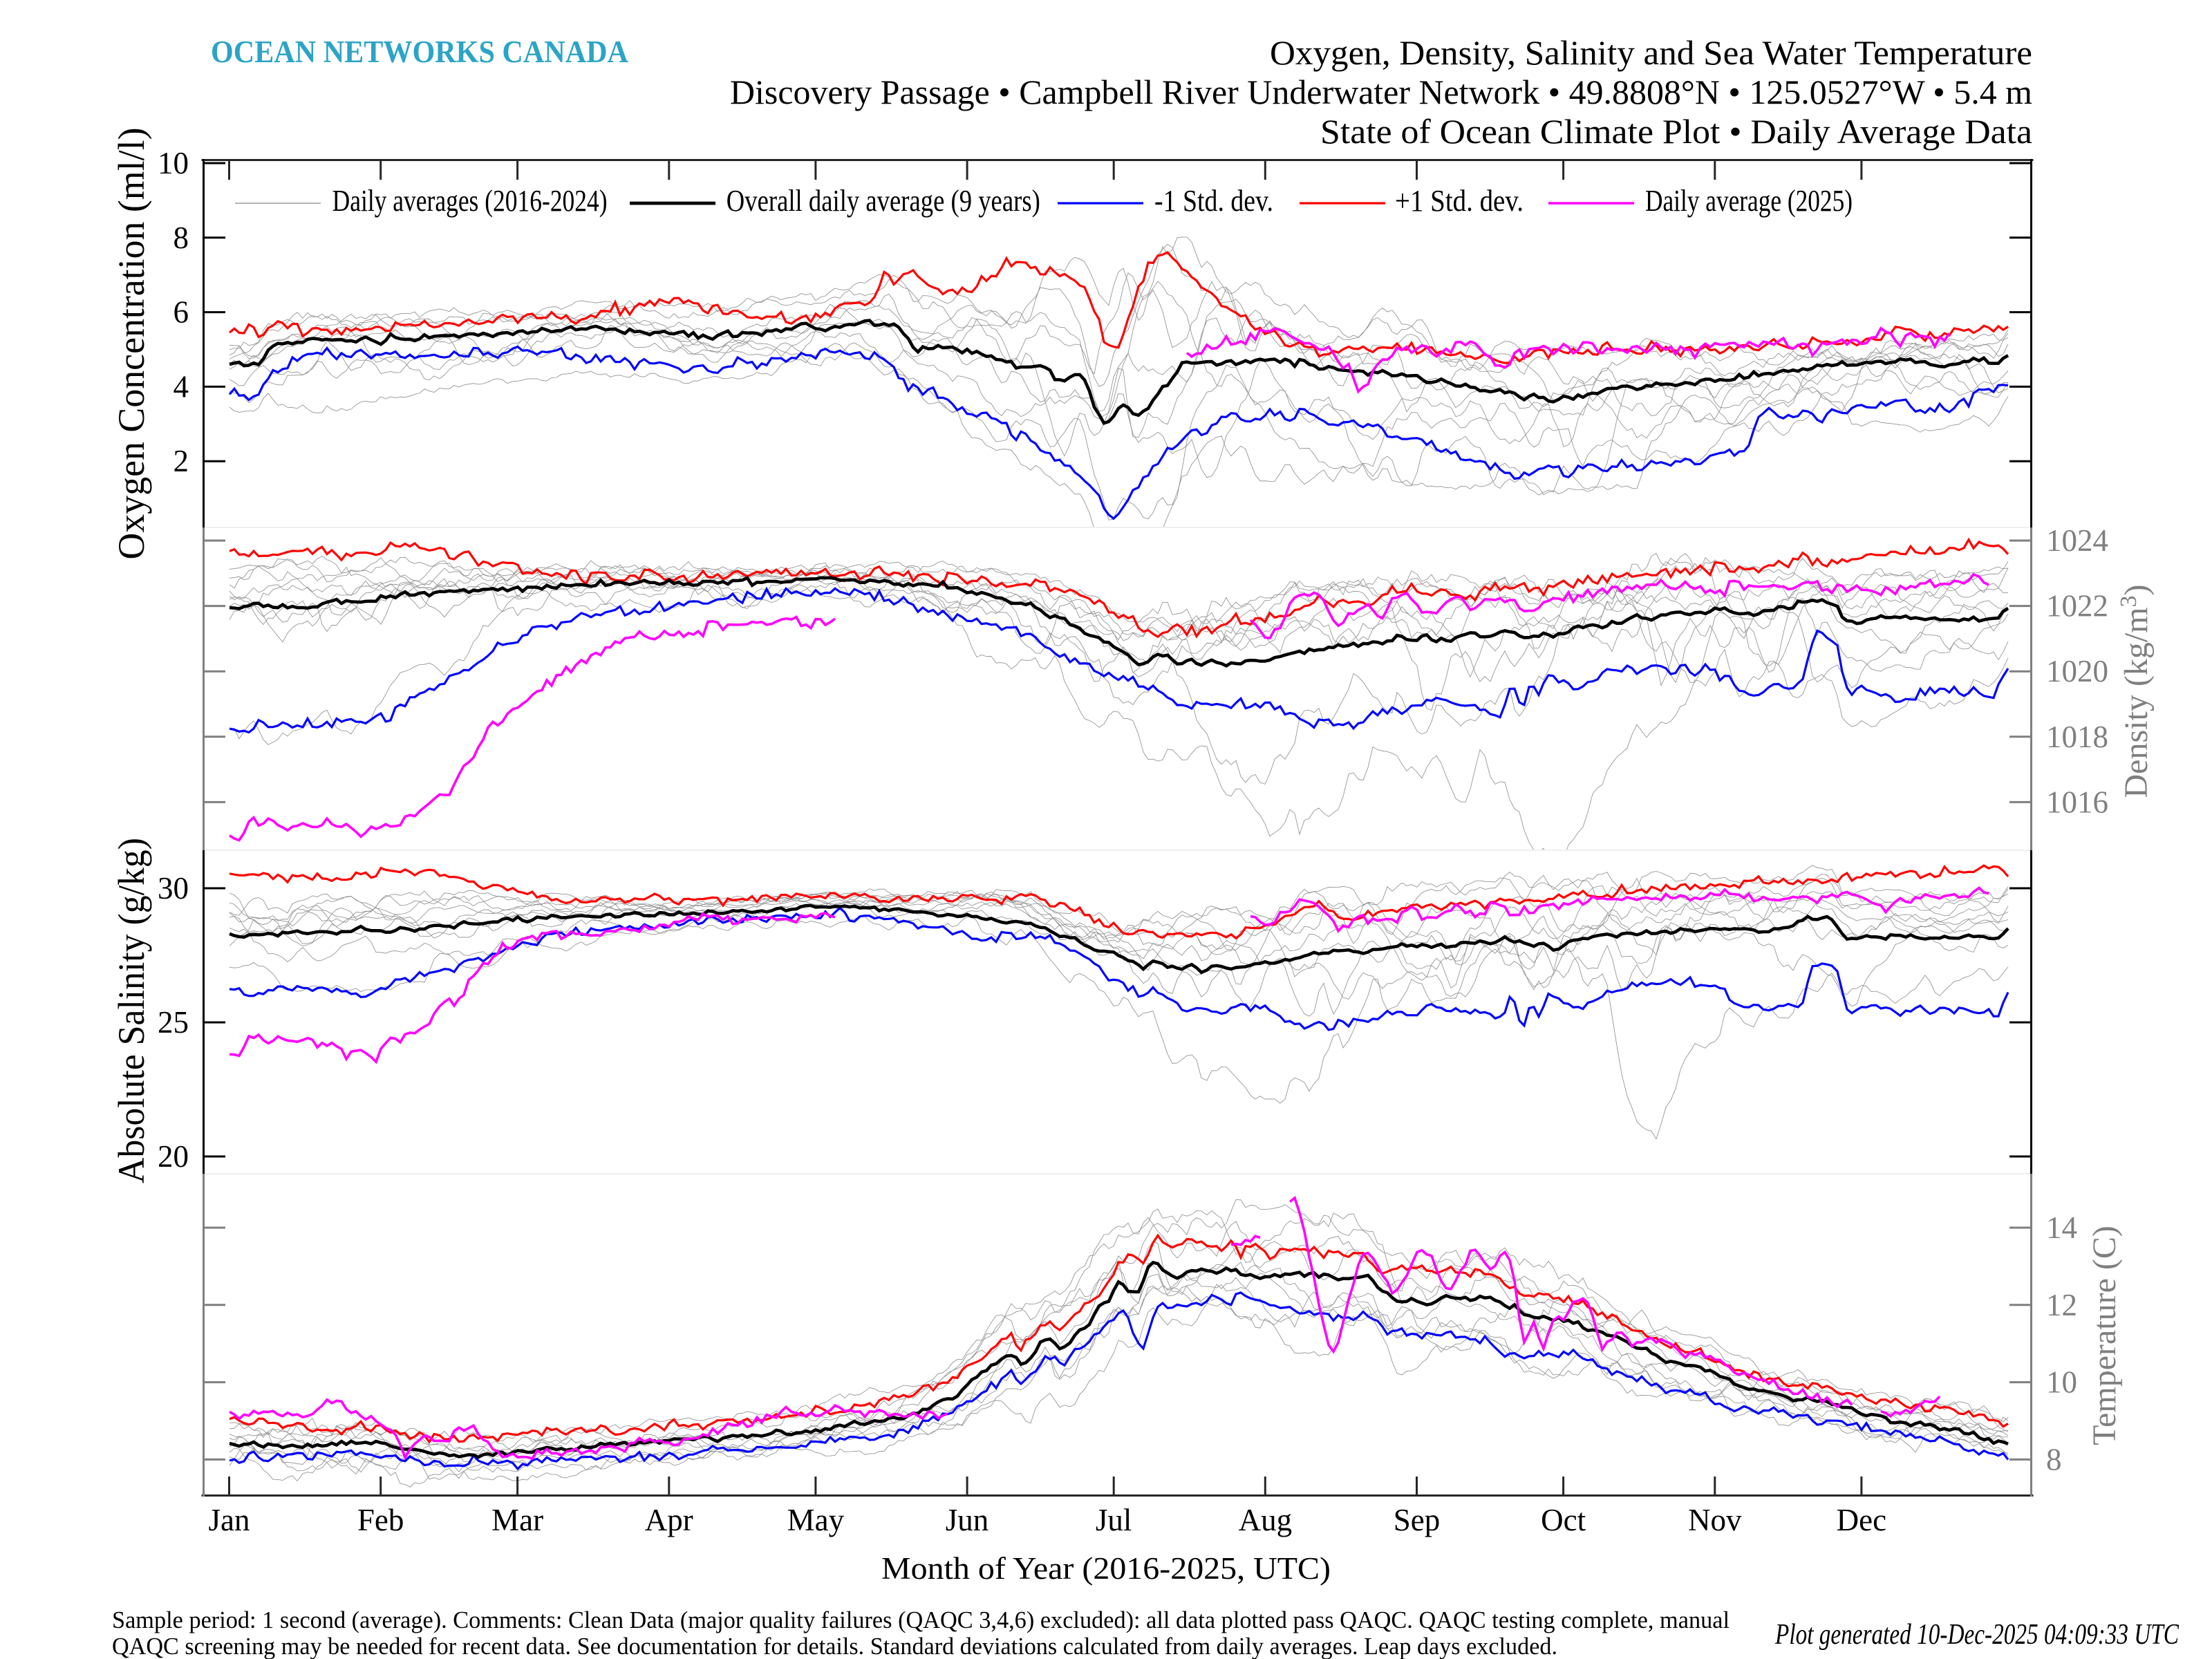 Image resolution: width=2212 pixels, height=1659 pixels. What do you see at coordinates (2077, 671) in the screenshot?
I see `svg-text: 1020` at bounding box center [2077, 671].